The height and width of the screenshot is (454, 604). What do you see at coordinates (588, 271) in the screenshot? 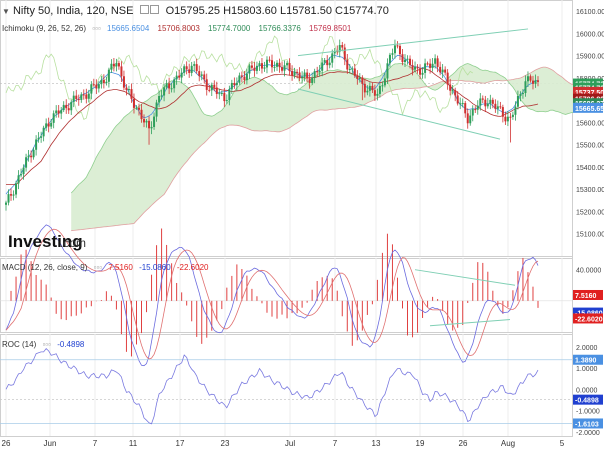
I see `macd-tick-0: 40.0000` at bounding box center [588, 271].